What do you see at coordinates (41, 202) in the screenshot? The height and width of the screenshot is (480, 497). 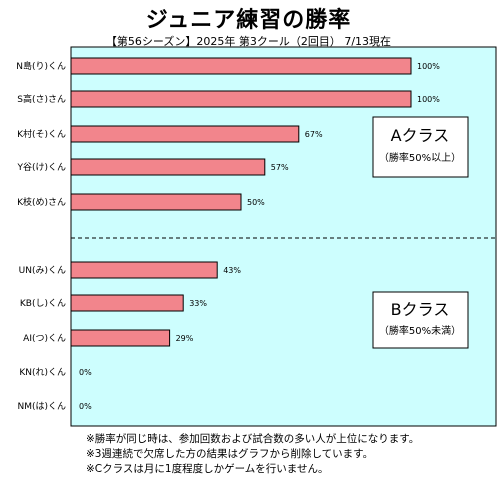 I see `category-label: K枝(め)さん` at bounding box center [41, 202].